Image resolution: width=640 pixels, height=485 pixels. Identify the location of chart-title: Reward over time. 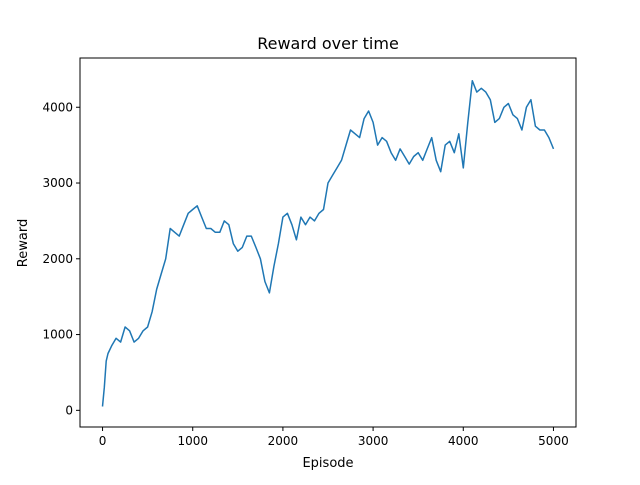
(328, 43).